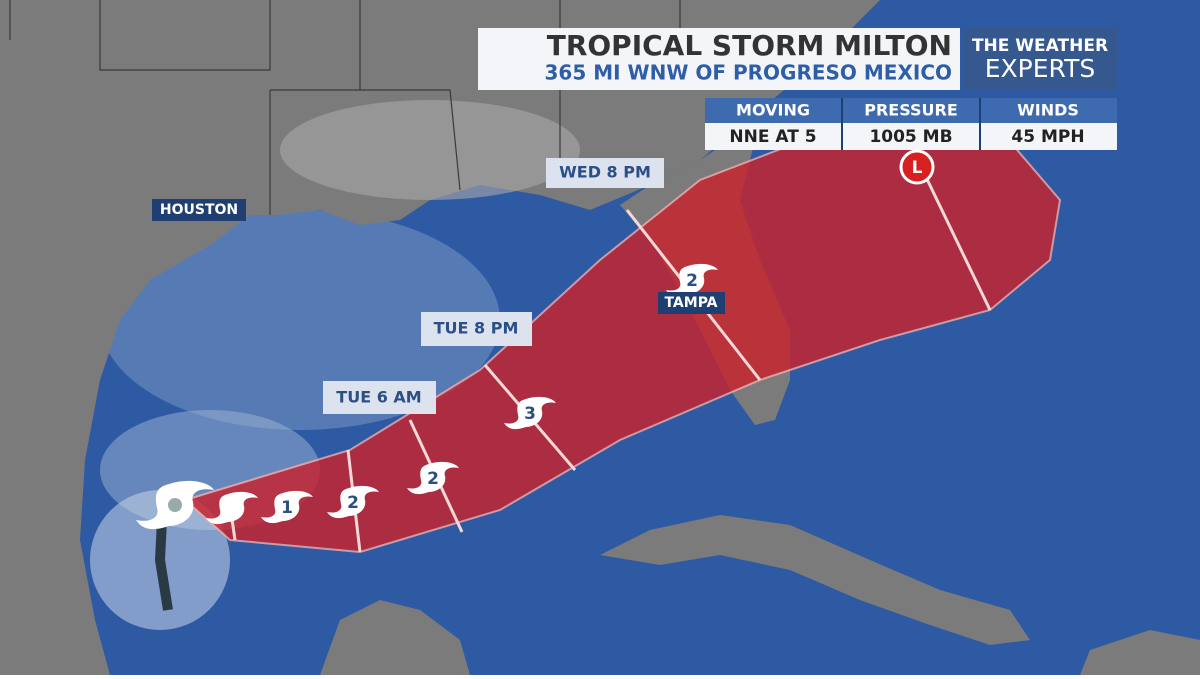 This screenshot has height=679, width=1200. I want to click on logo-box, so click(1040, 59).